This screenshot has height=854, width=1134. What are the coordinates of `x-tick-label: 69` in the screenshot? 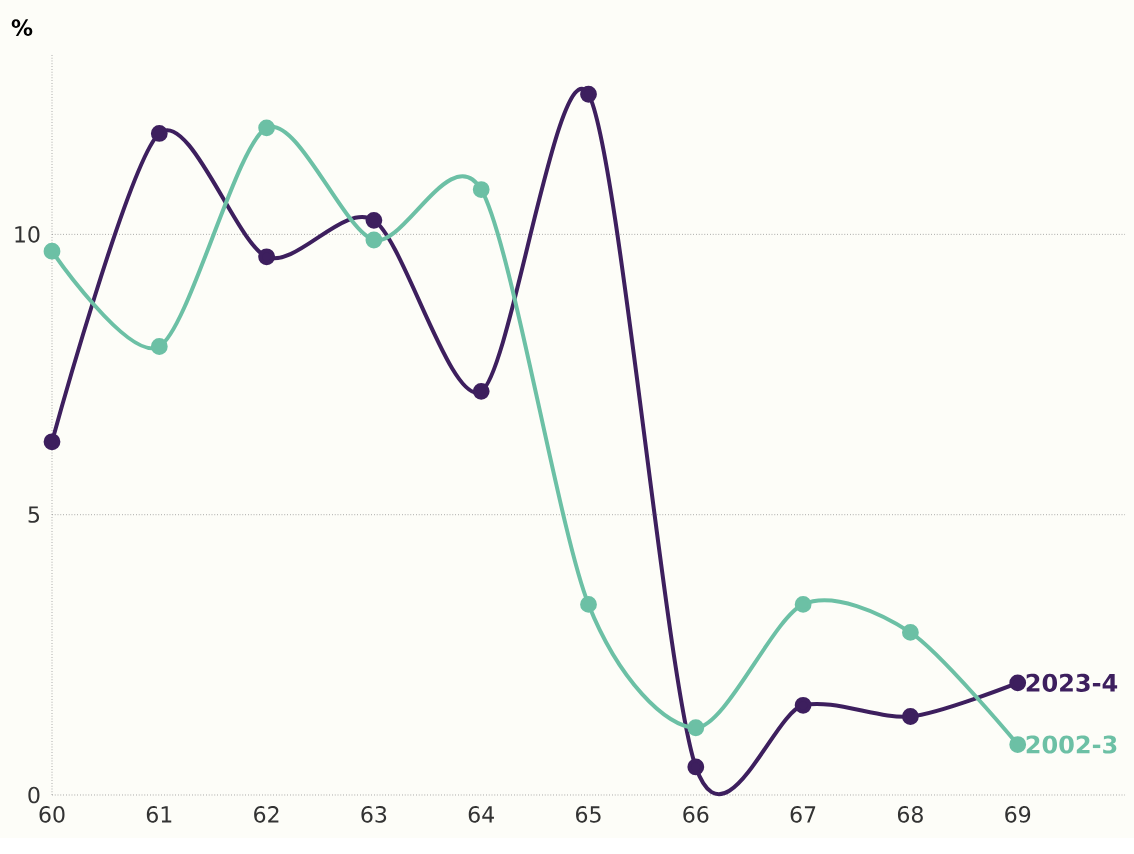 It's located at (1018, 814).